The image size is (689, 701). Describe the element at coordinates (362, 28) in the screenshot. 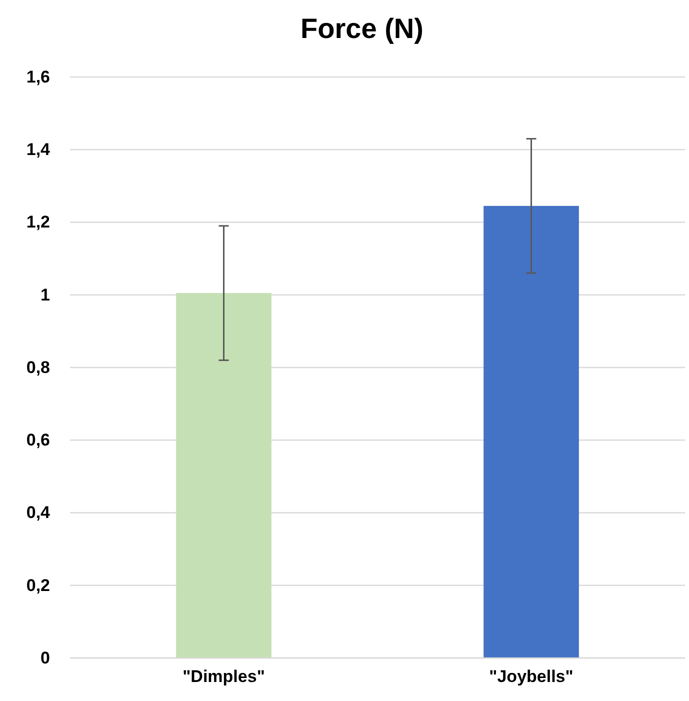

I see `chart-title: Force (N)` at that location.